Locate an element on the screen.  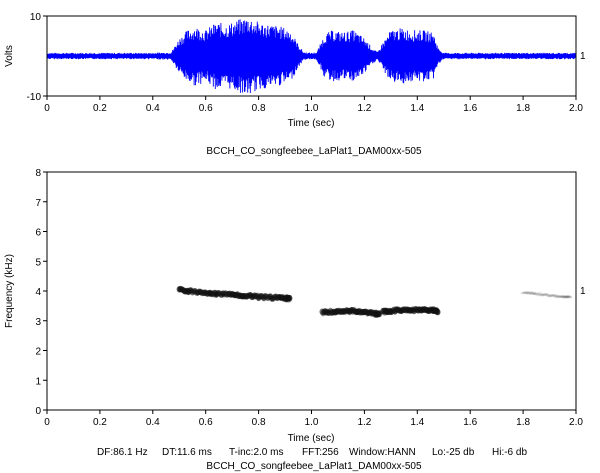
spectrogram-y-tick-label: 8 is located at coordinates (38, 173).